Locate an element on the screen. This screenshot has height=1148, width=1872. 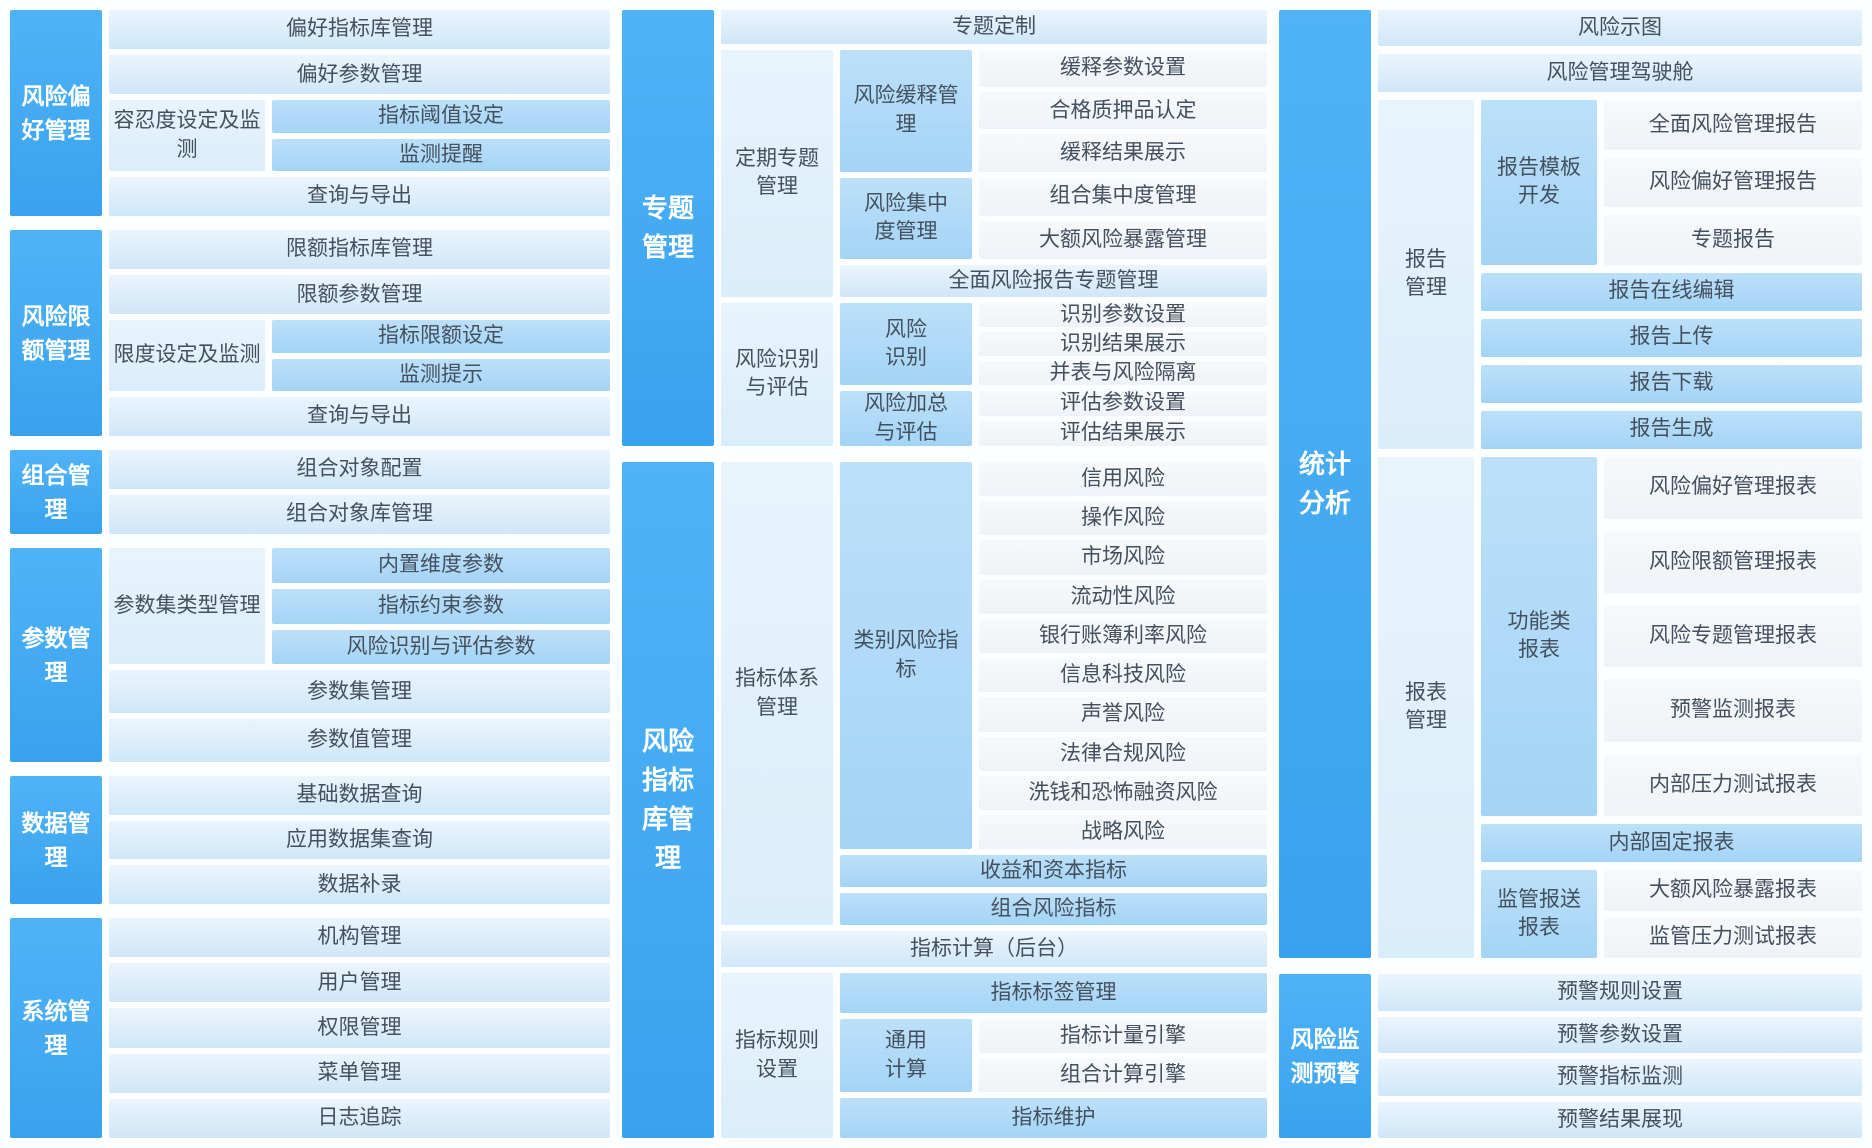
menu-item: 风险识别与评估参数 is located at coordinates (441, 647).